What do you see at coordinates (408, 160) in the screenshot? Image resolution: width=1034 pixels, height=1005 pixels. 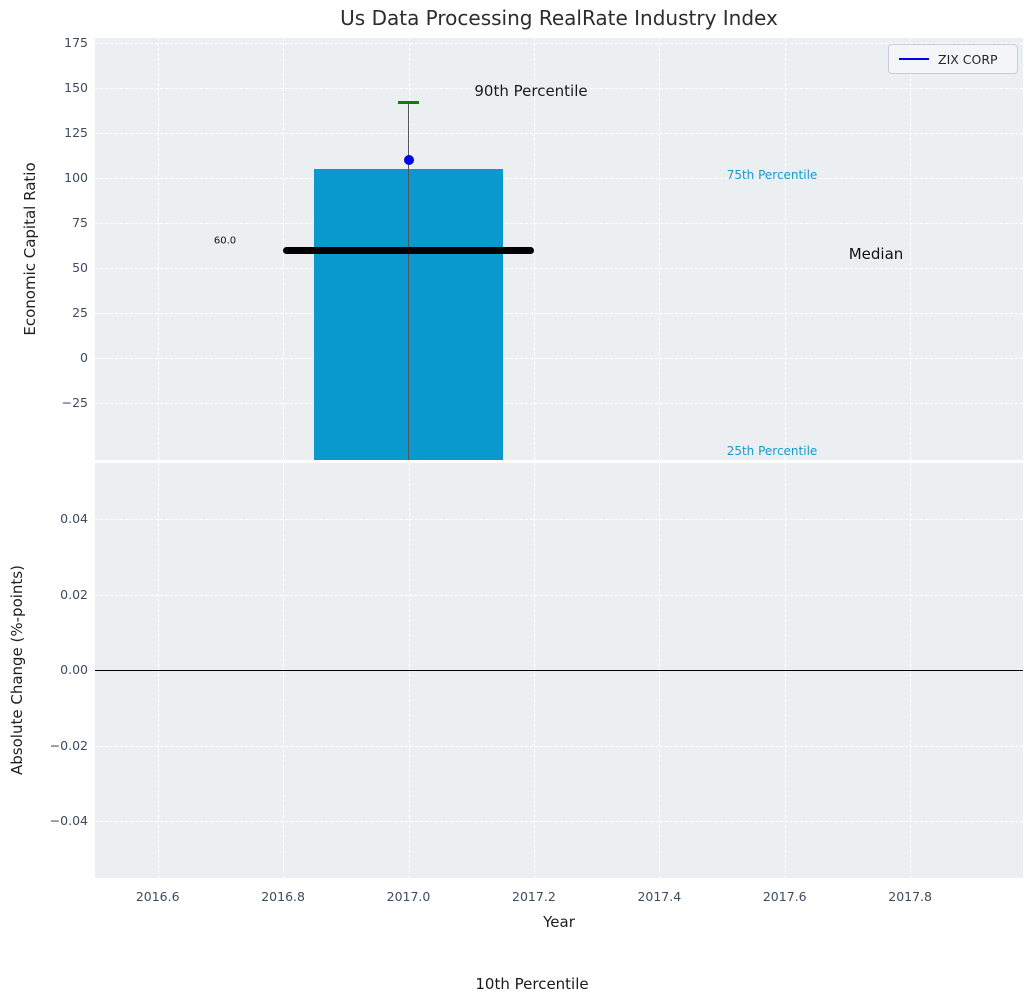 I see `company-marker` at bounding box center [408, 160].